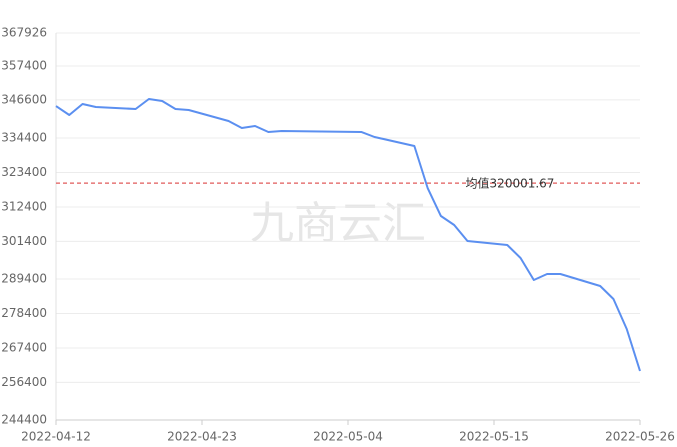  I want to click on y-tick-label: 334400, so click(24, 138).